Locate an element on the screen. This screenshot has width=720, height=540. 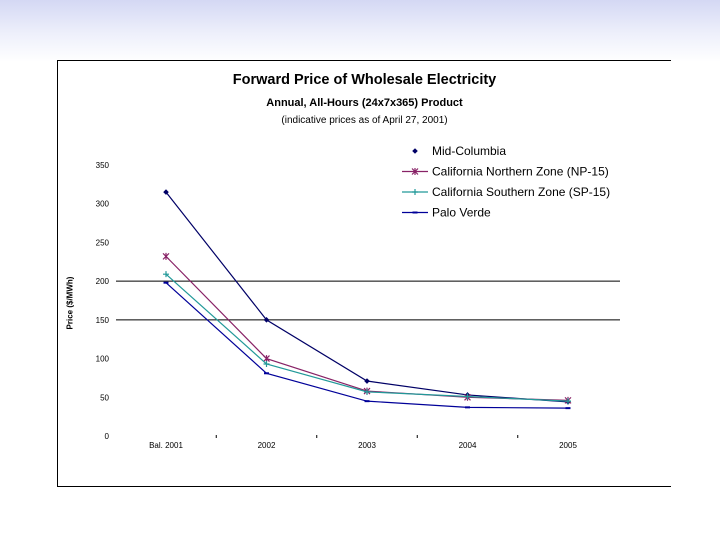
x-tick-label-4: 2005 is located at coordinates (568, 445).